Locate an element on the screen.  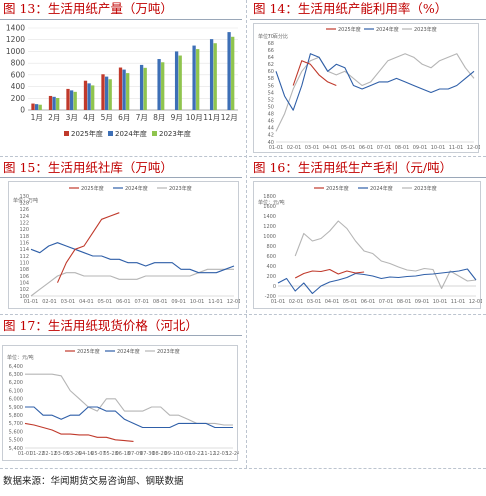
y-tick-label: 102 is located at coordinates (24, 290).